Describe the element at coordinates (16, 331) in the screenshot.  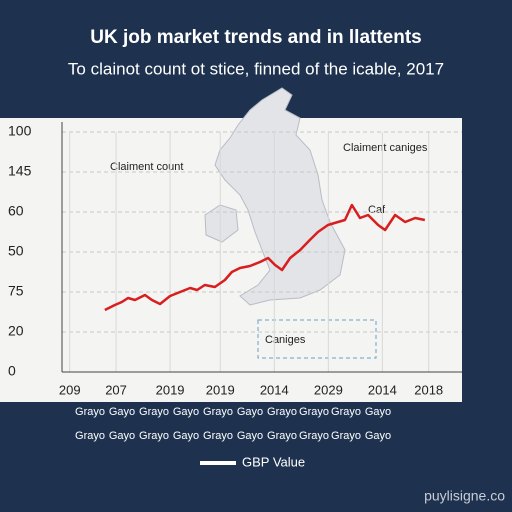
I see `y-tick-label: 20` at that location.